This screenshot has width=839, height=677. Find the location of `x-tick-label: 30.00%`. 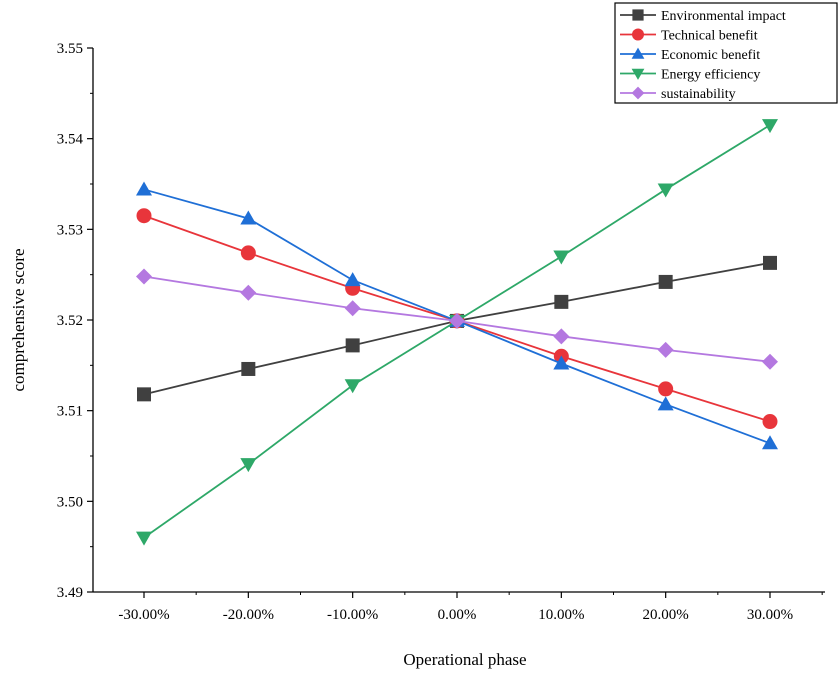

x-tick-label: 30.00% is located at coordinates (770, 615).